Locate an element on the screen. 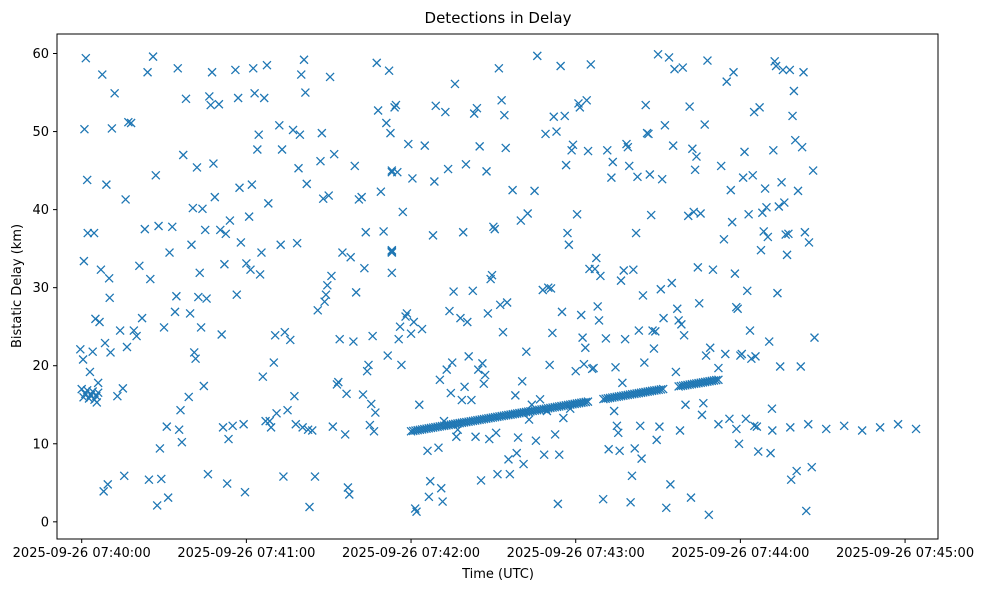 The height and width of the screenshot is (590, 985). y-axis-ticks: 0 10 20 30 40 50 60 is located at coordinates (44, 288).